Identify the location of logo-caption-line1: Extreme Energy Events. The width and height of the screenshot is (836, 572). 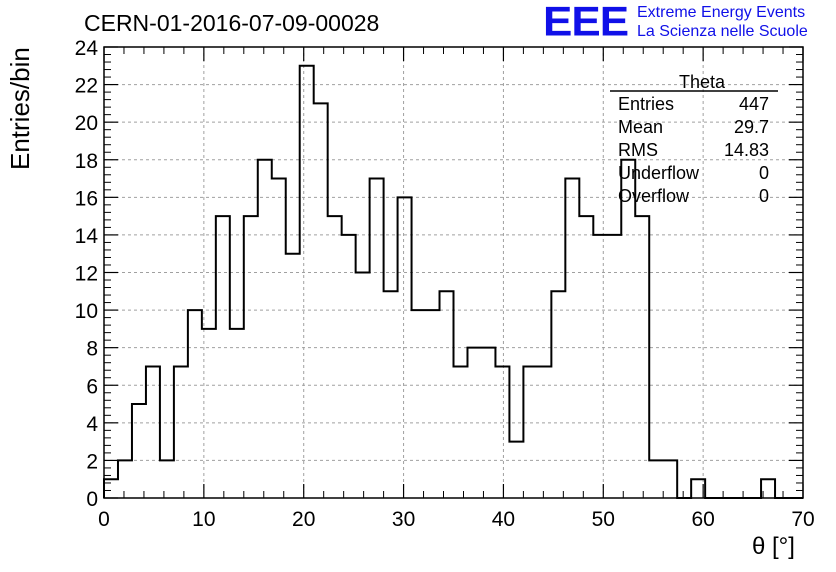
(721, 12).